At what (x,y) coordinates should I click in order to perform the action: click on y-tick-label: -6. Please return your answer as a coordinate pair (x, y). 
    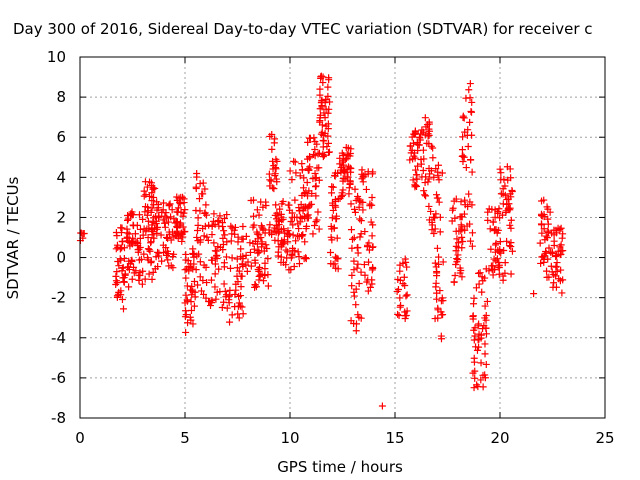
    Looking at the image, I should click on (58, 378).